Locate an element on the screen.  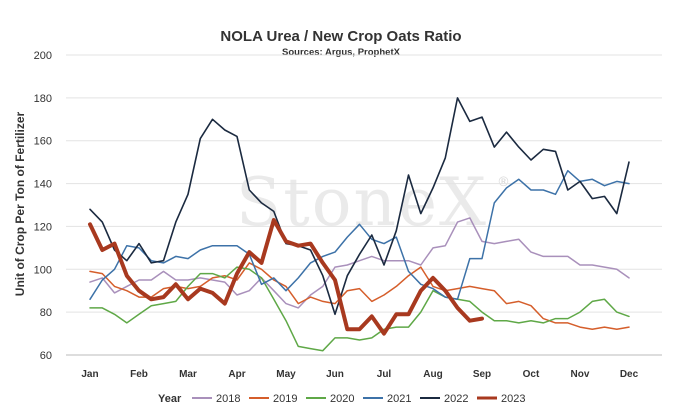
x-tick-label: Aug is located at coordinates (432, 374).